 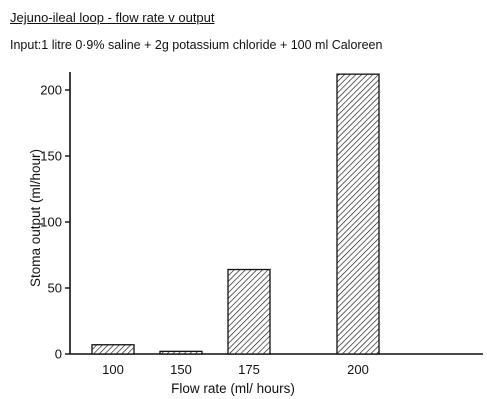 I want to click on x-tick-label: 175, so click(x=249, y=369).